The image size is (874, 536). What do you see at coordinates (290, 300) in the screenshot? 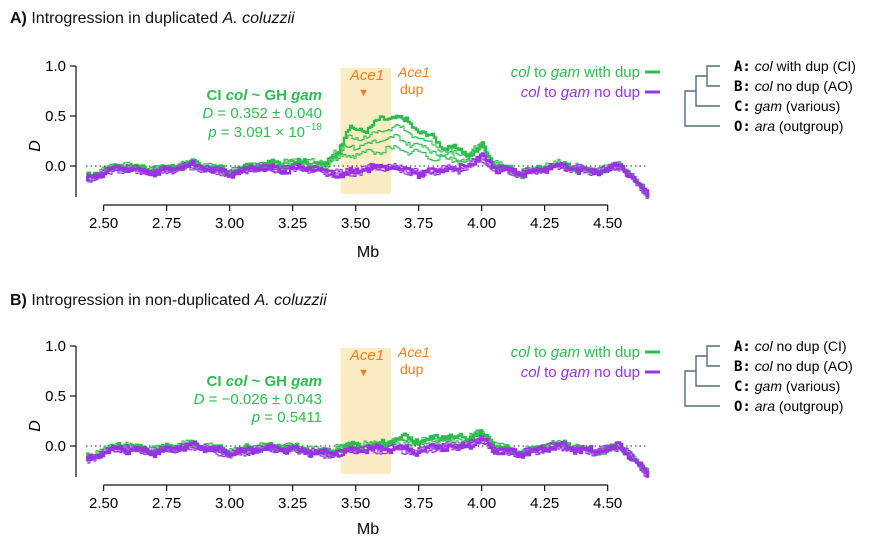
I see `panel-b-title-species: A. coluzzii` at bounding box center [290, 300].